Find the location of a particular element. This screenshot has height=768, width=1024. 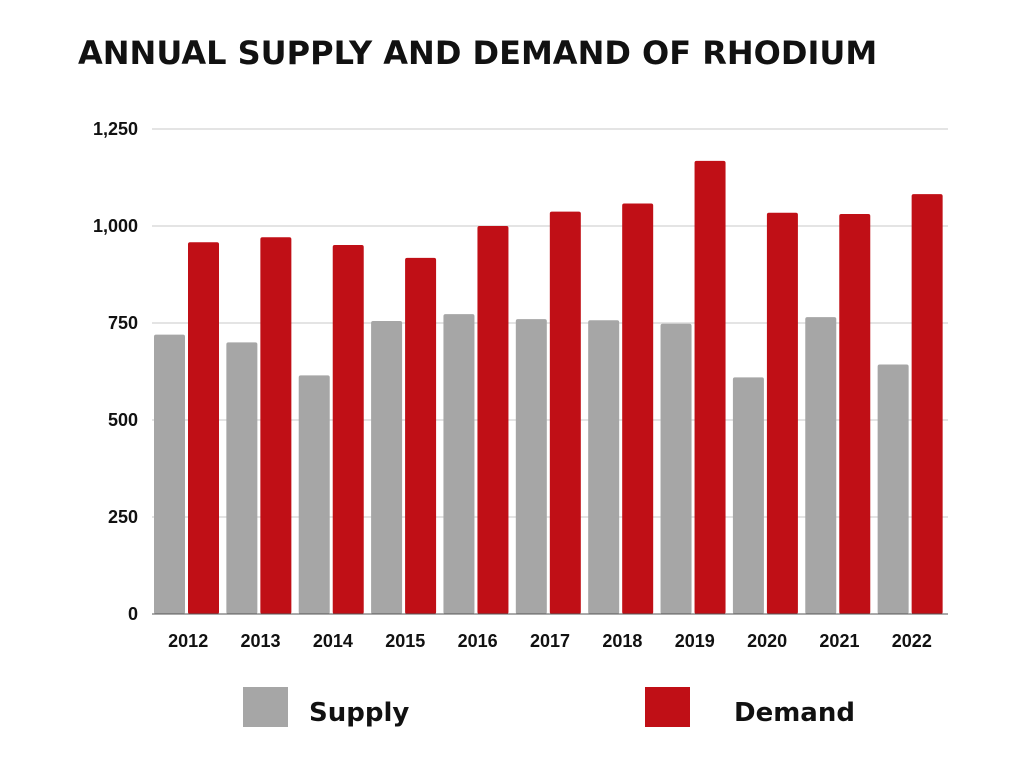

y-tick-label: 1,000 is located at coordinates (115, 226).